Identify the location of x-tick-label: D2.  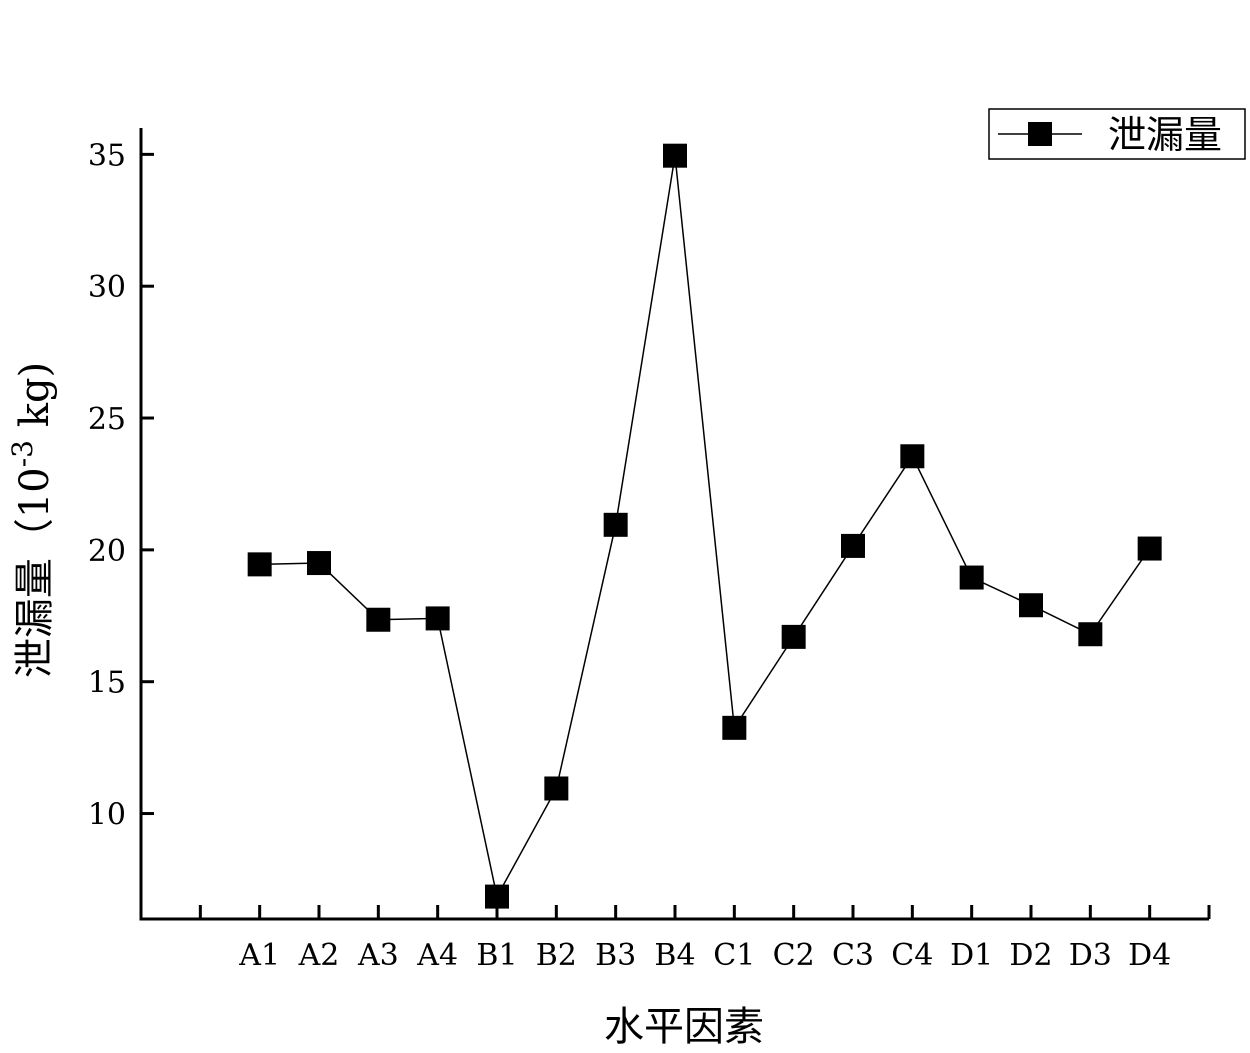
(1030, 955).